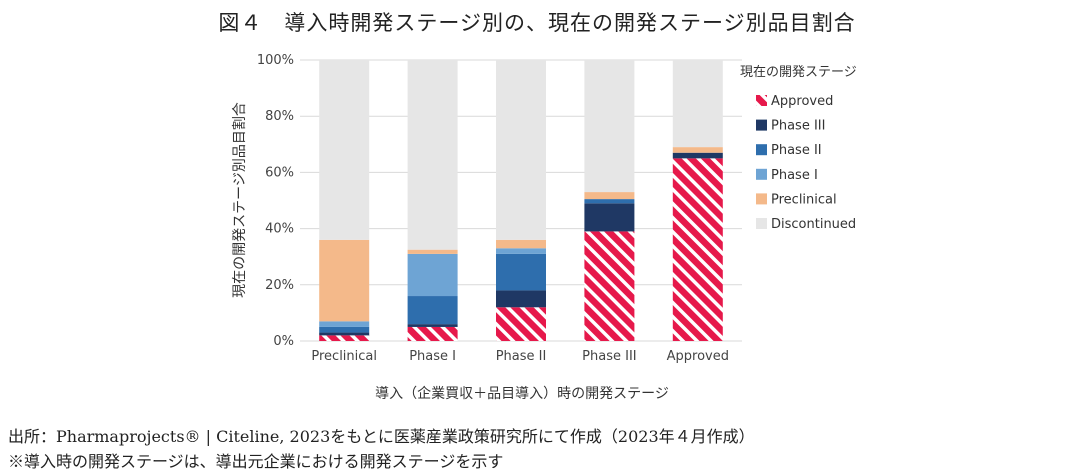 The image size is (1074, 476). Describe the element at coordinates (279, 116) in the screenshot. I see `y-tick-label: 80%` at that location.